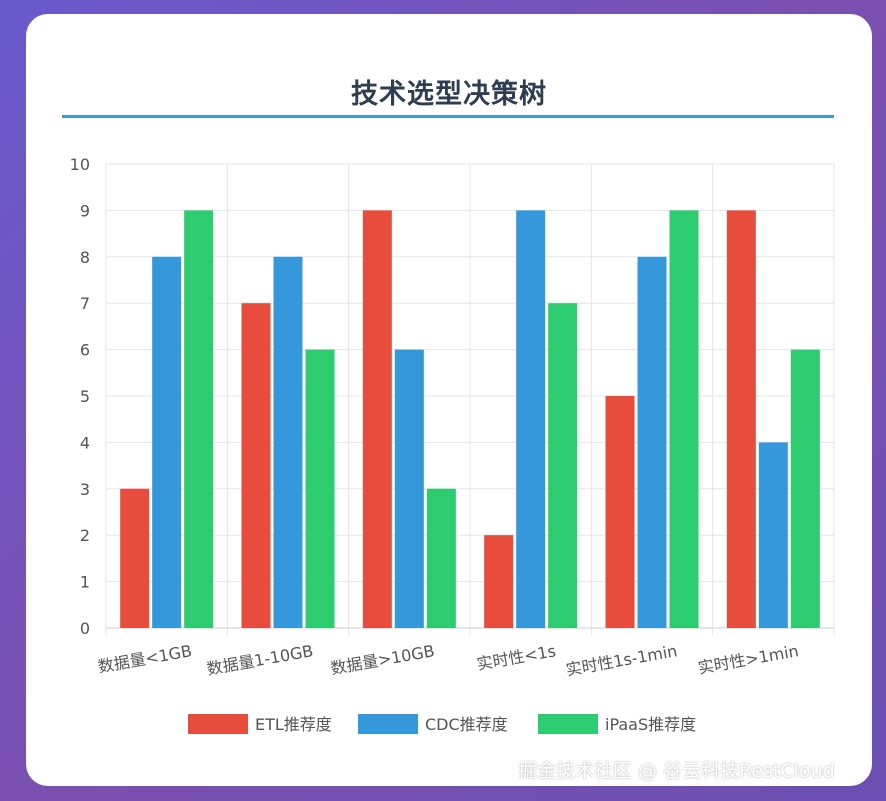 This screenshot has height=801, width=886. I want to click on y-tick-label: 4, so click(85, 442).